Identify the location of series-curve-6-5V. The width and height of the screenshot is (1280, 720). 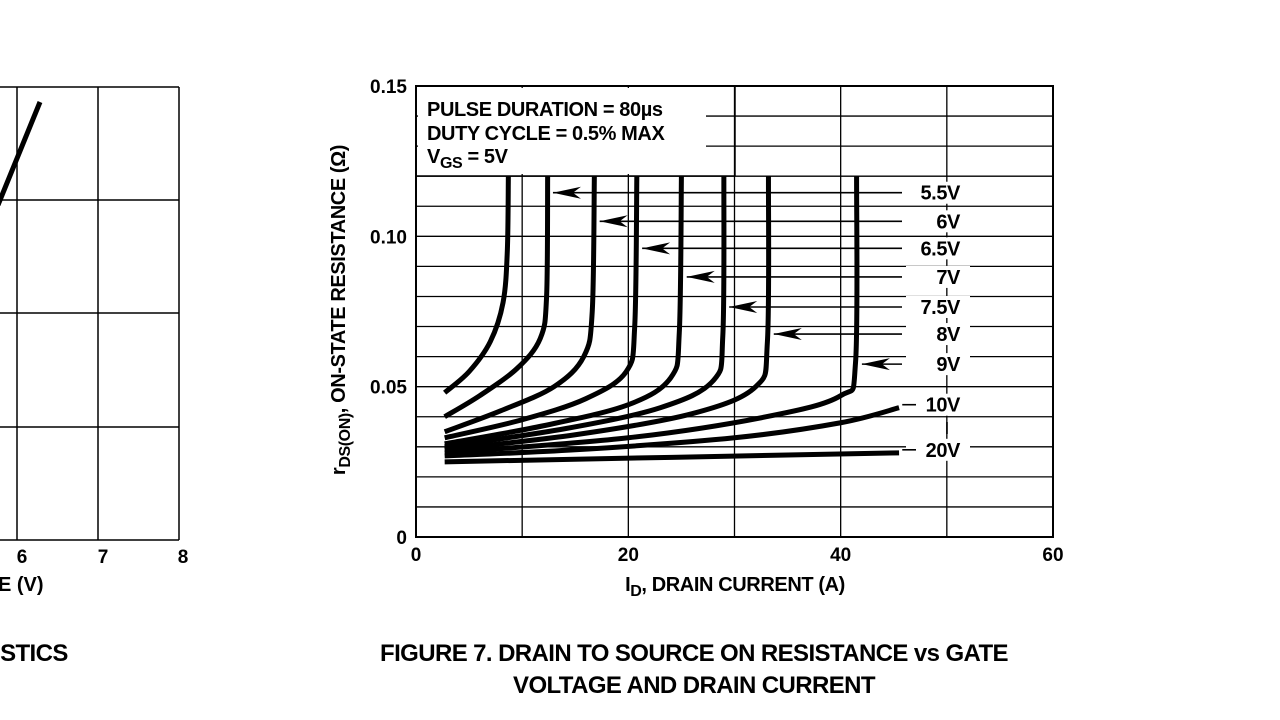
(542, 308).